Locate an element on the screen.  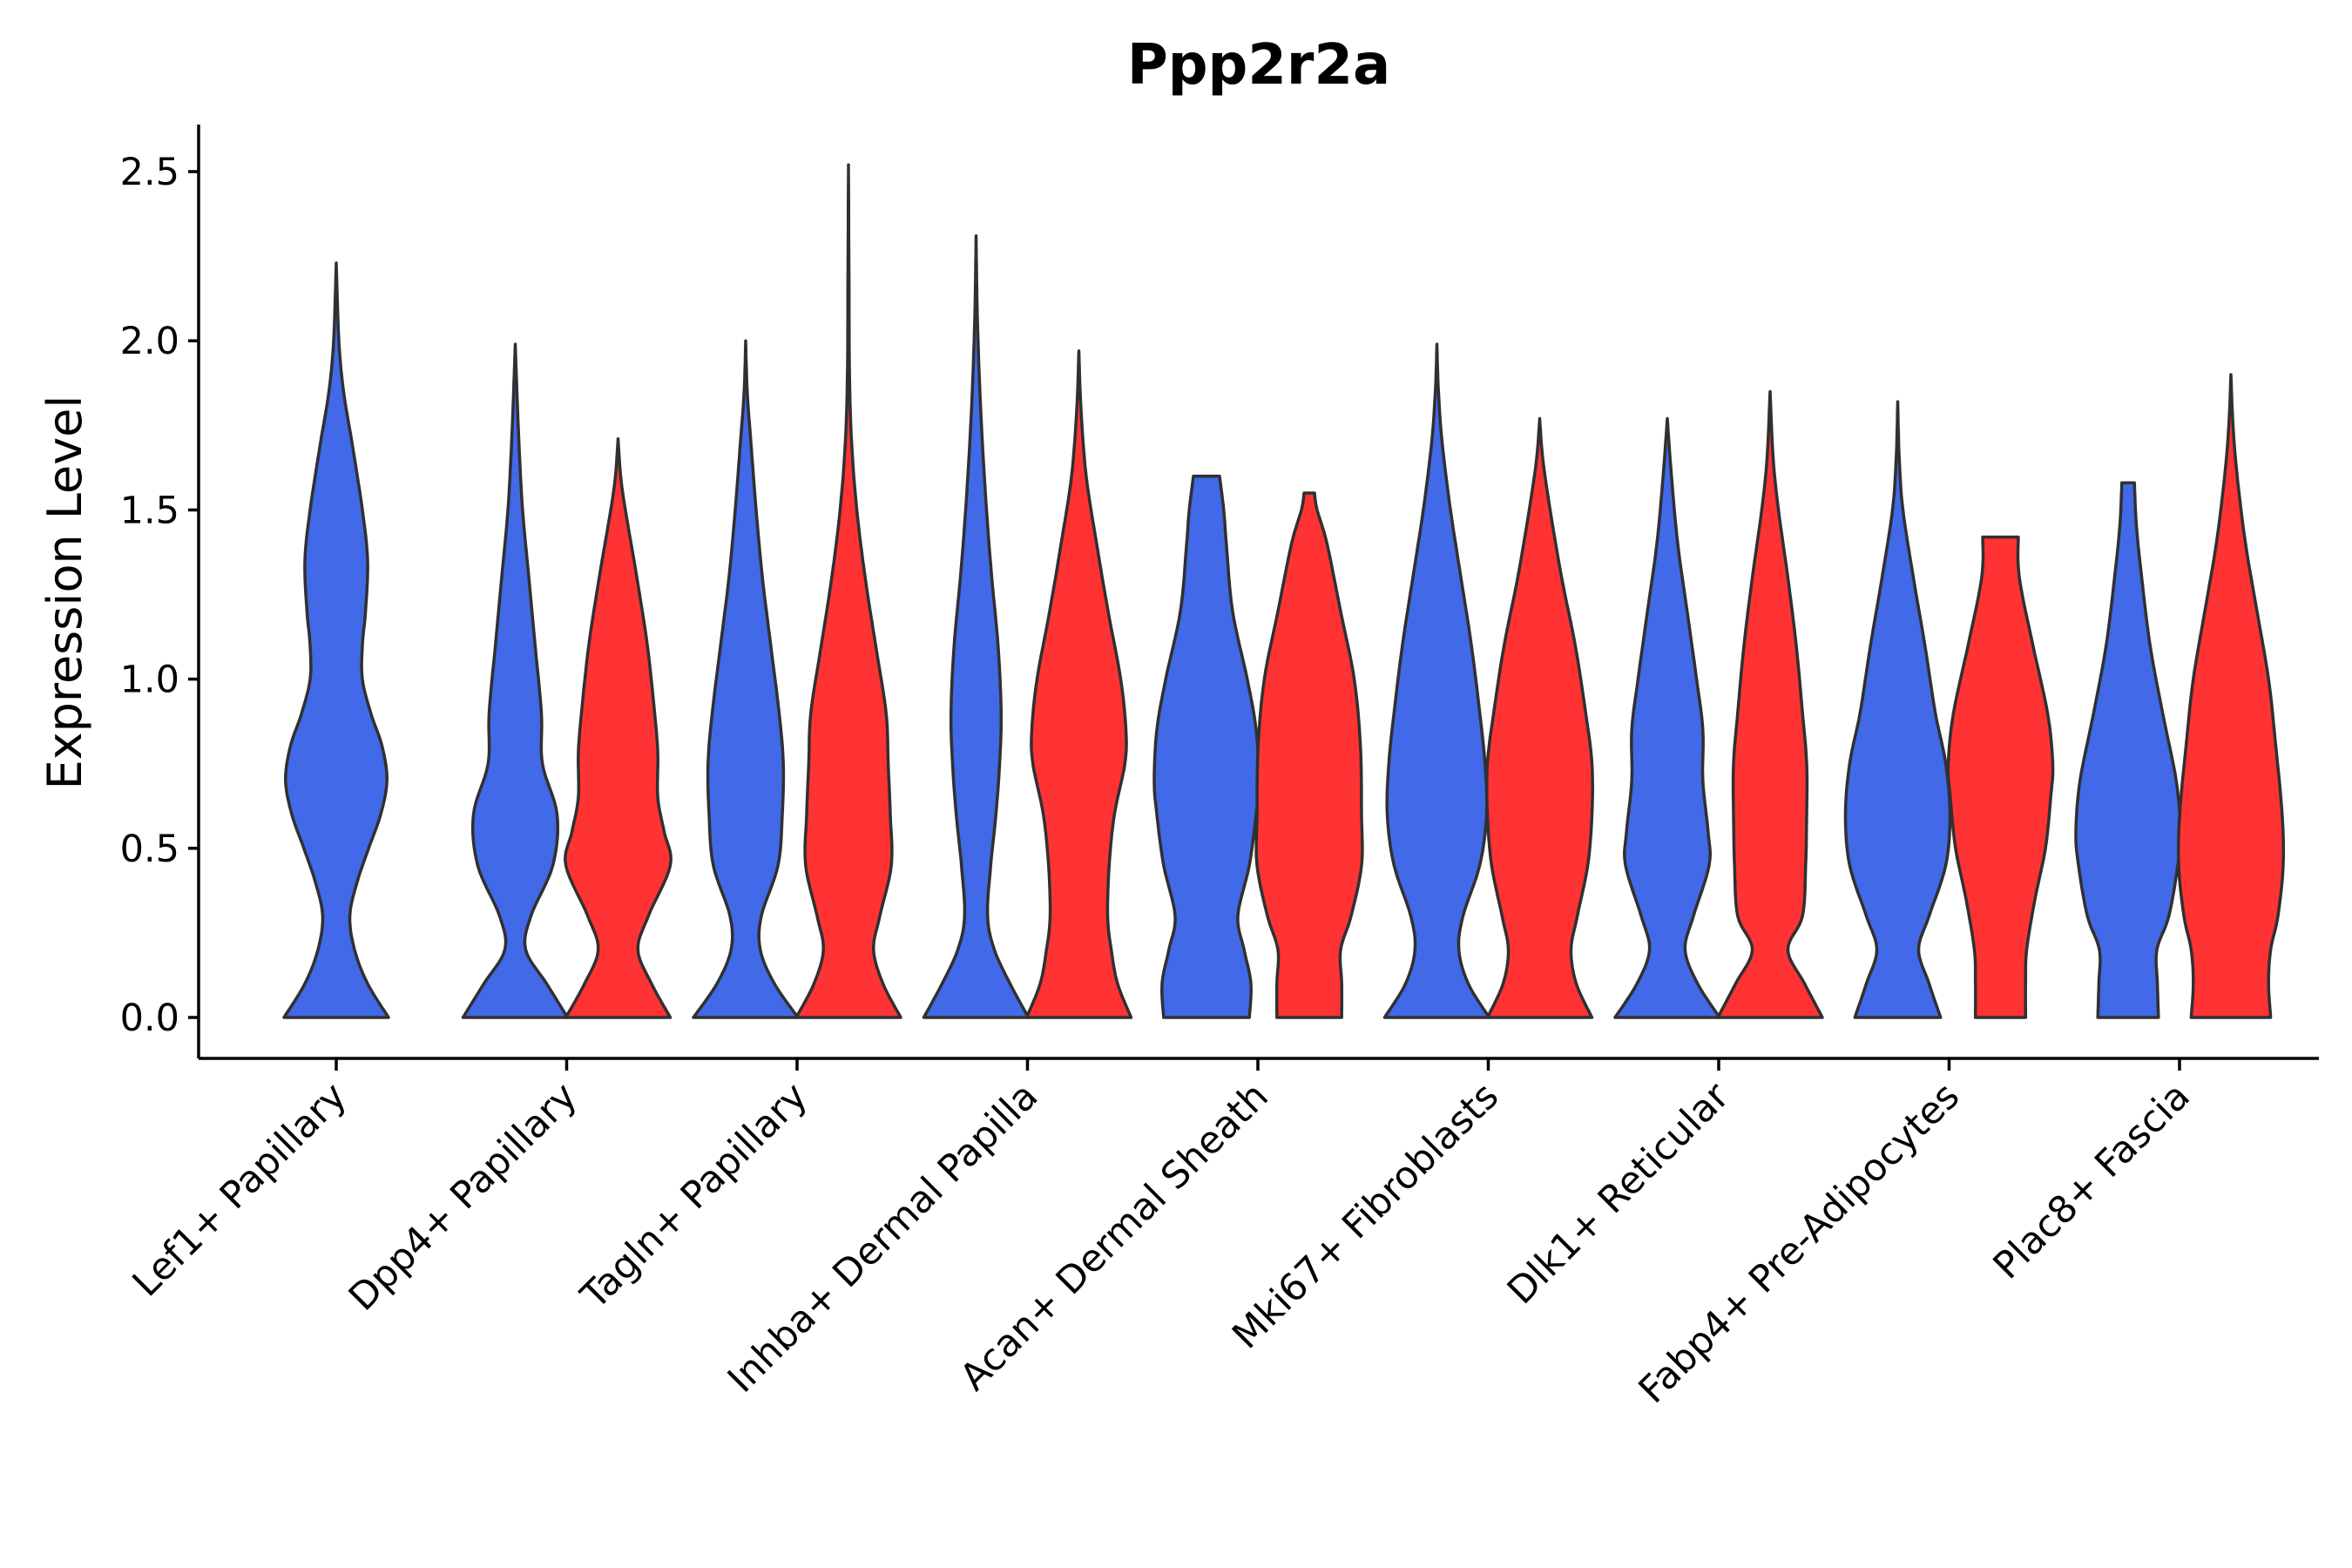
chart-title: Ppp2r2a is located at coordinates (1258, 66).